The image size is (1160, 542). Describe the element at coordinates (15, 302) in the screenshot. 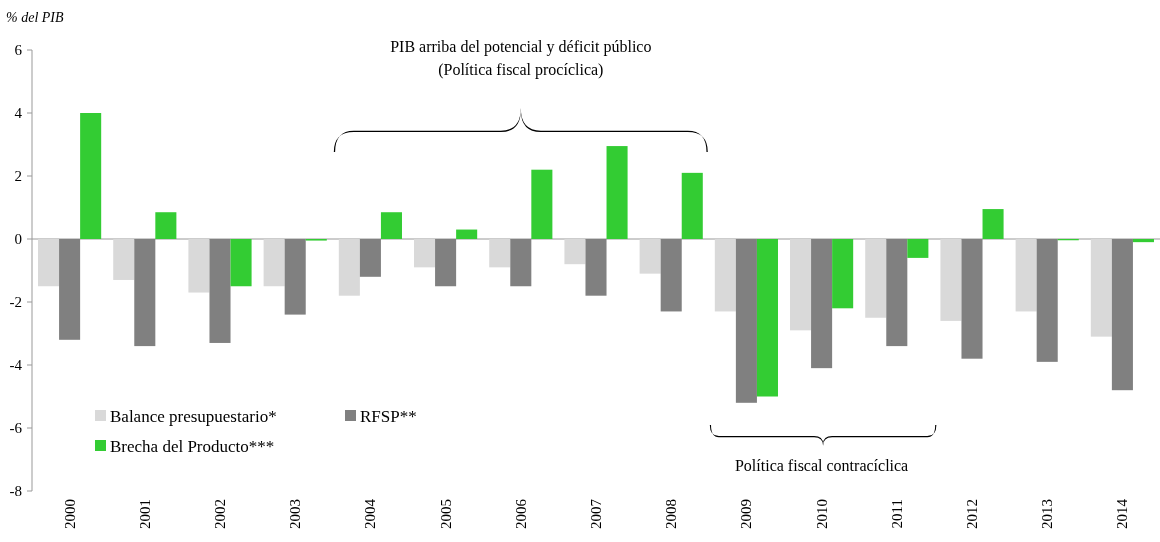

I see `y-tick-label: -2` at that location.